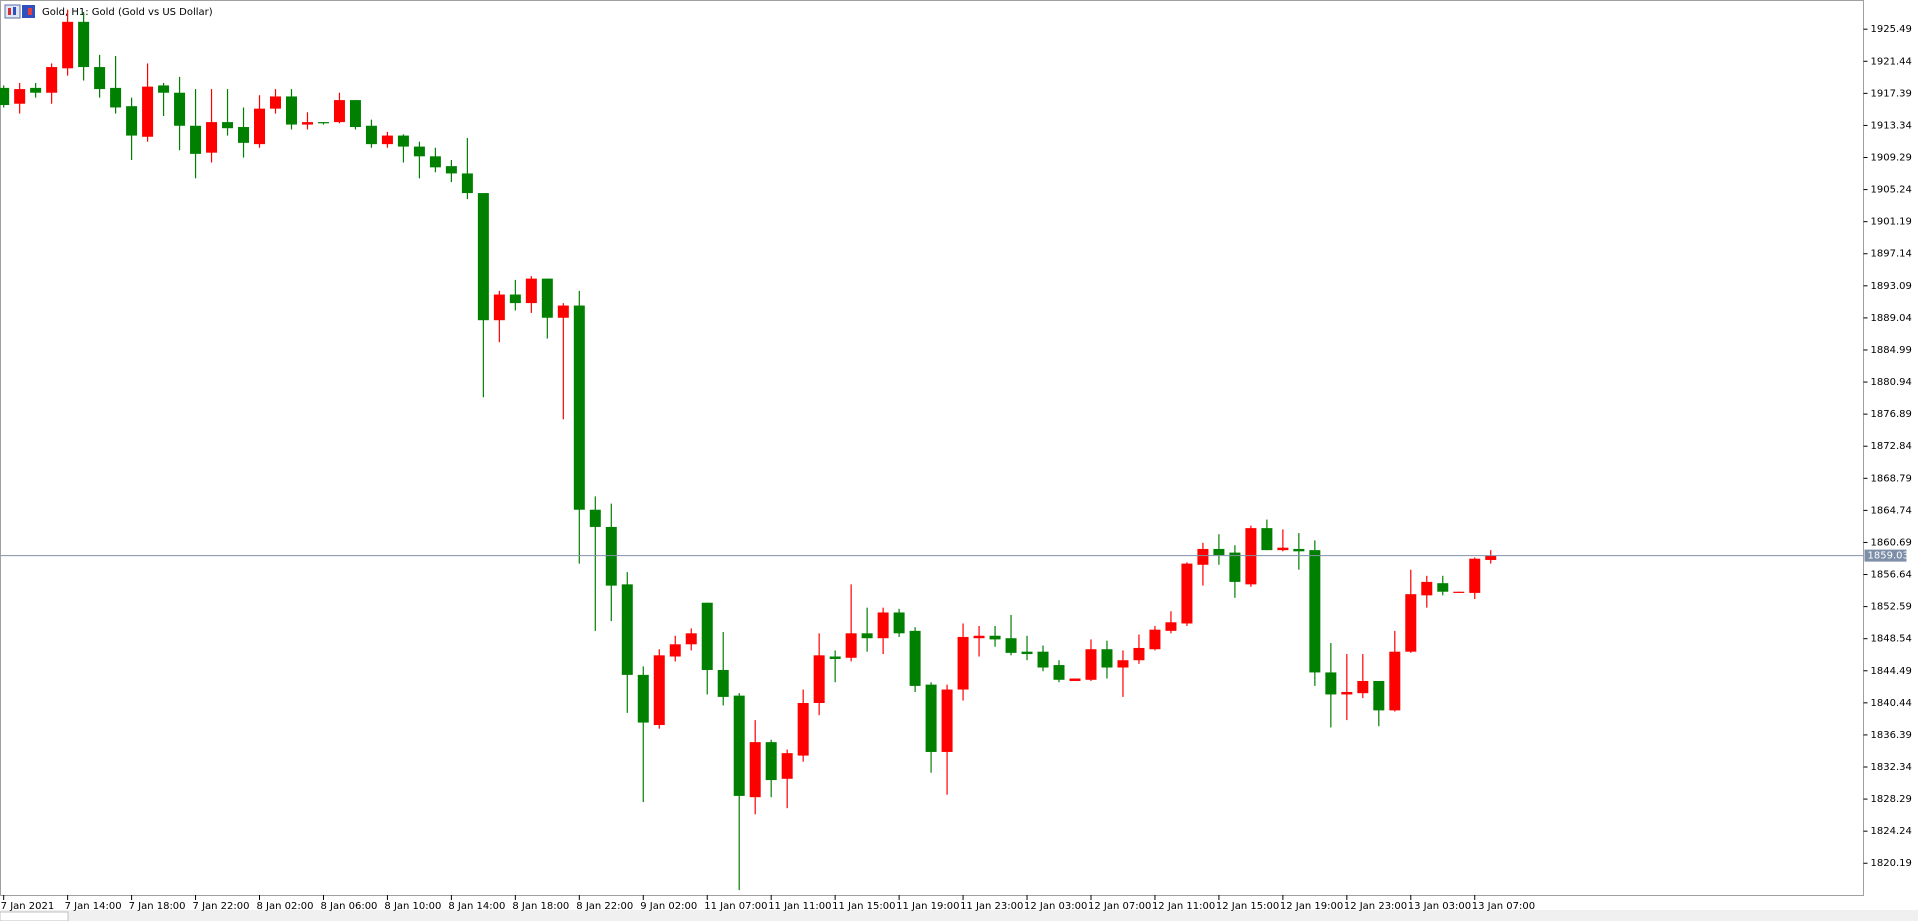 The width and height of the screenshot is (1918, 921). I want to click on y-tick-label: 1824.24, so click(1891, 831).